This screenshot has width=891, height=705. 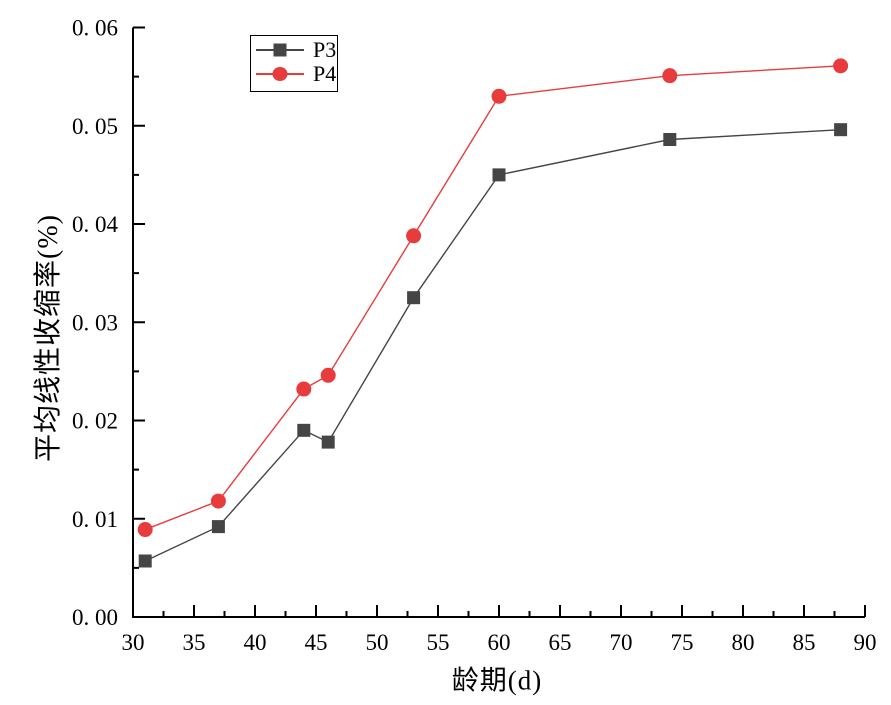 I want to click on x-tick-label: 70, so click(x=621, y=642).